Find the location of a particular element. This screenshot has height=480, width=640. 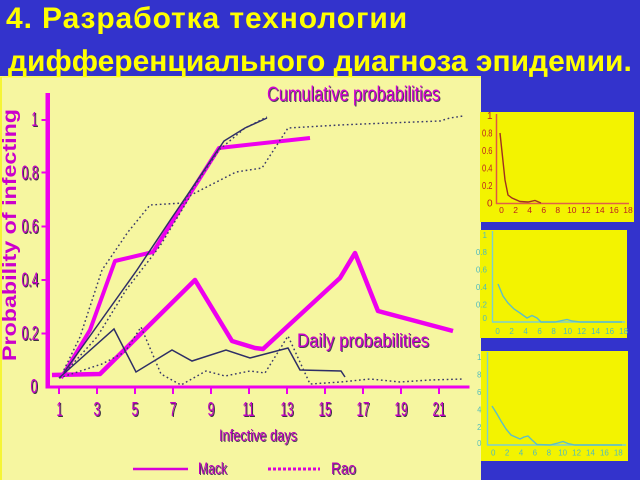

svg-text: Probability of infecting is located at coordinates (10, 235).